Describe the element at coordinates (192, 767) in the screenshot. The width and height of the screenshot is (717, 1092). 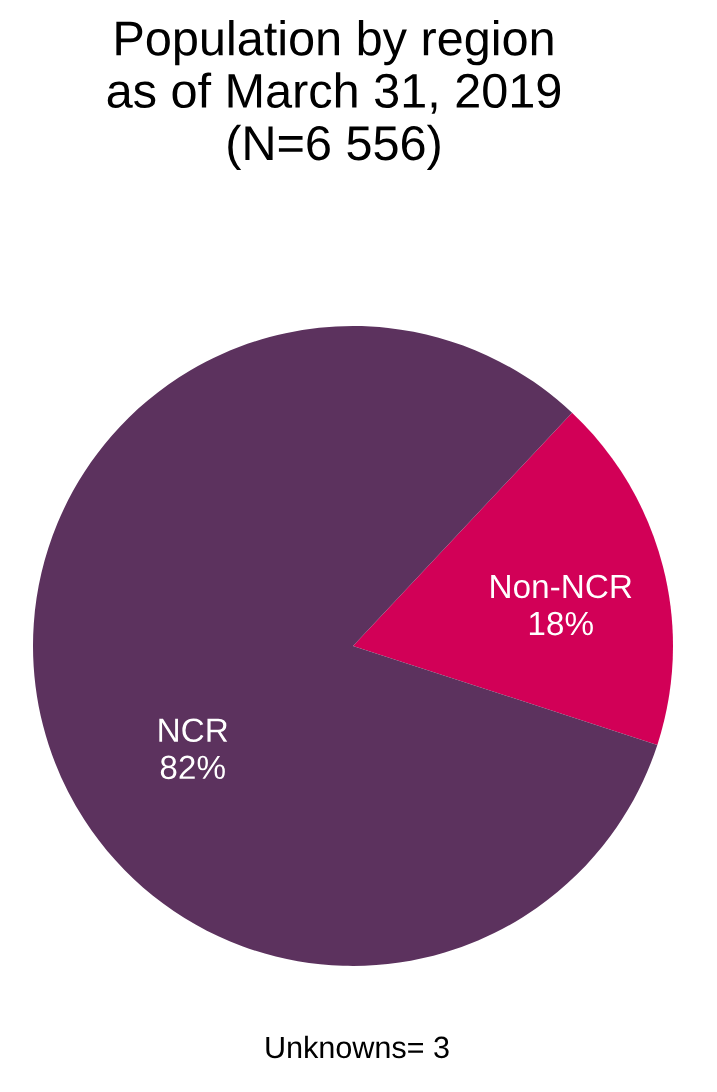
I see `data-label: 82%` at that location.